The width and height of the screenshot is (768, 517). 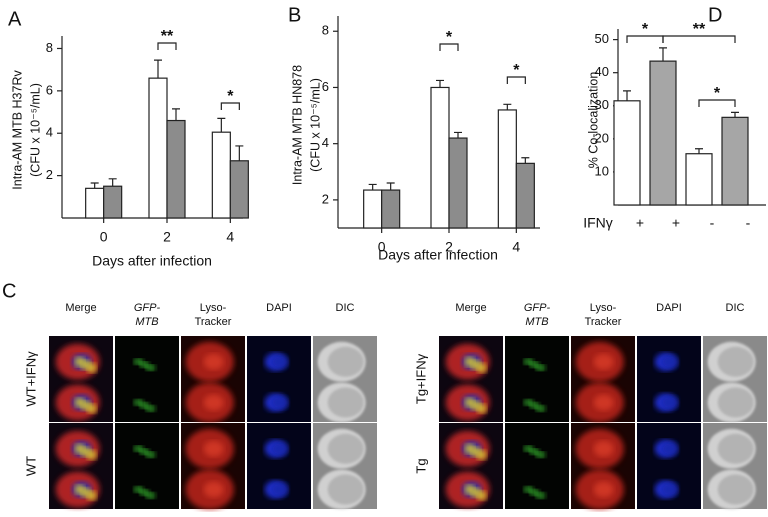 What do you see at coordinates (17, 130) in the screenshot?
I see `y-axis-label: Intra-AM MTB H37Rv` at bounding box center [17, 130].